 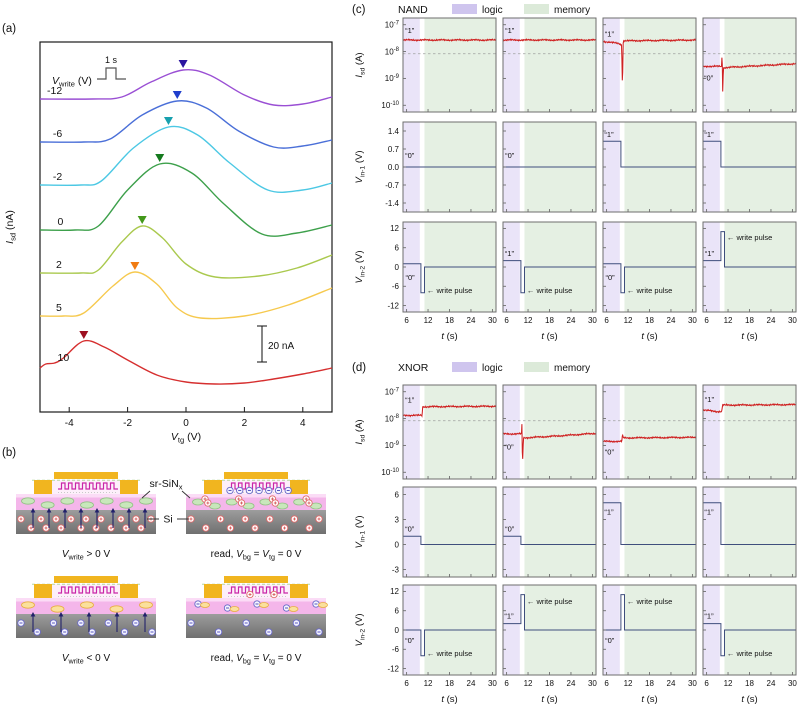 I want to click on layer-top-strip, so click(x=86, y=600).